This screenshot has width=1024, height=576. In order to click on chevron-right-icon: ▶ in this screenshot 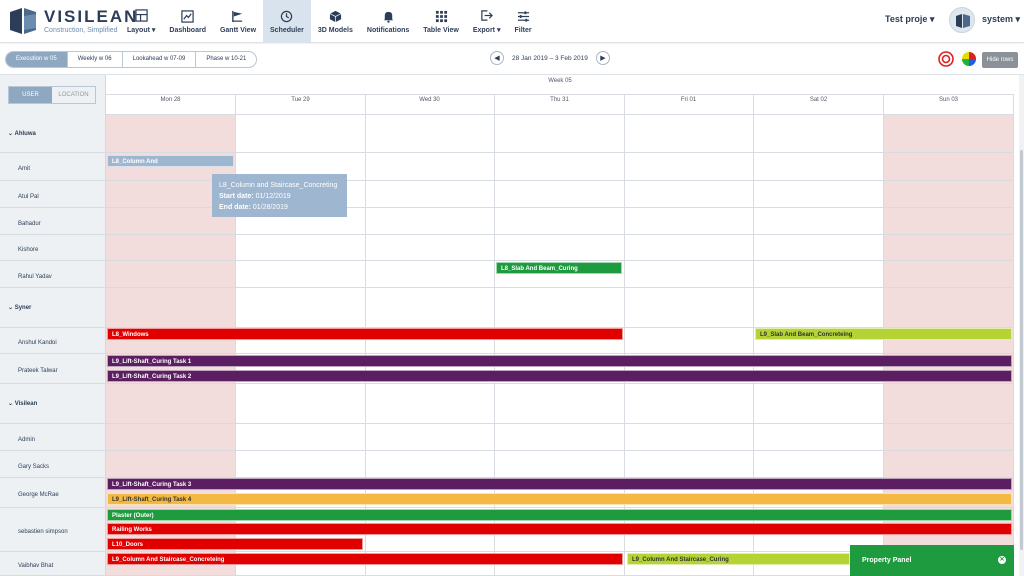, I will do `click(603, 58)`.